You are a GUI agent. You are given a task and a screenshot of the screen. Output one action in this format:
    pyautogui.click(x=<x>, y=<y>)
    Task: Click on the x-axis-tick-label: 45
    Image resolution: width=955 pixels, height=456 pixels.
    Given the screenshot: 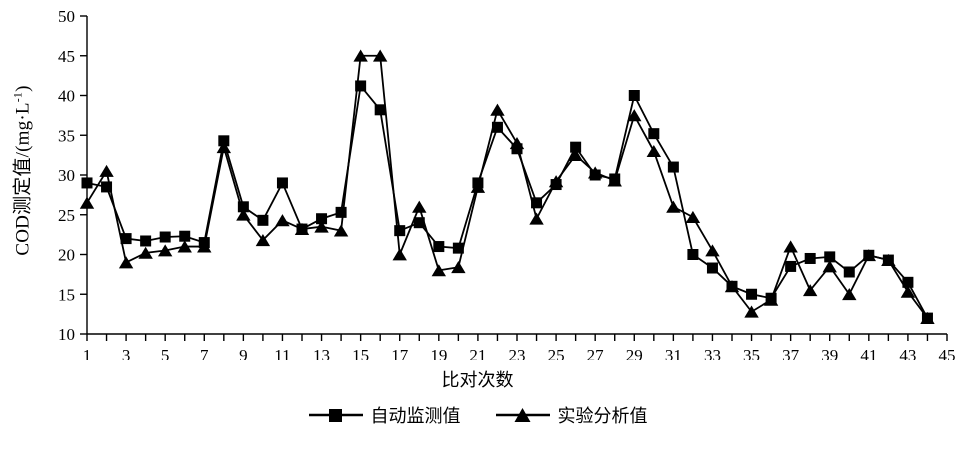 What is the action you would take?
    pyautogui.click(x=947, y=353)
    